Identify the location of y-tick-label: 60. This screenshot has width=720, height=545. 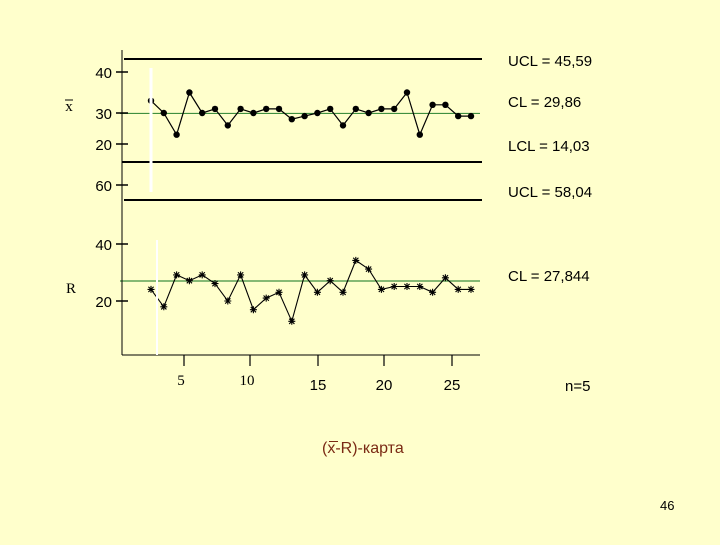
(103, 186).